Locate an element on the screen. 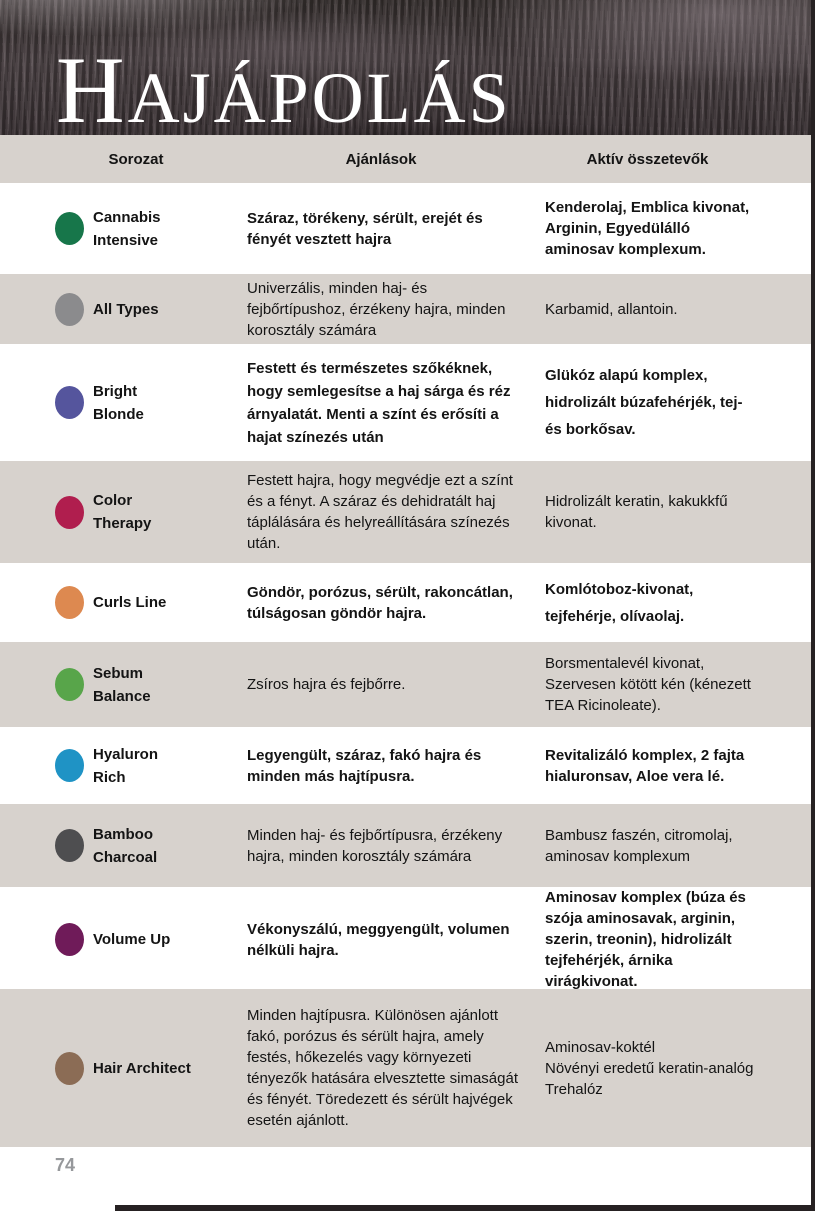  hair-photo-banner: Hajápolás is located at coordinates (407, 67).